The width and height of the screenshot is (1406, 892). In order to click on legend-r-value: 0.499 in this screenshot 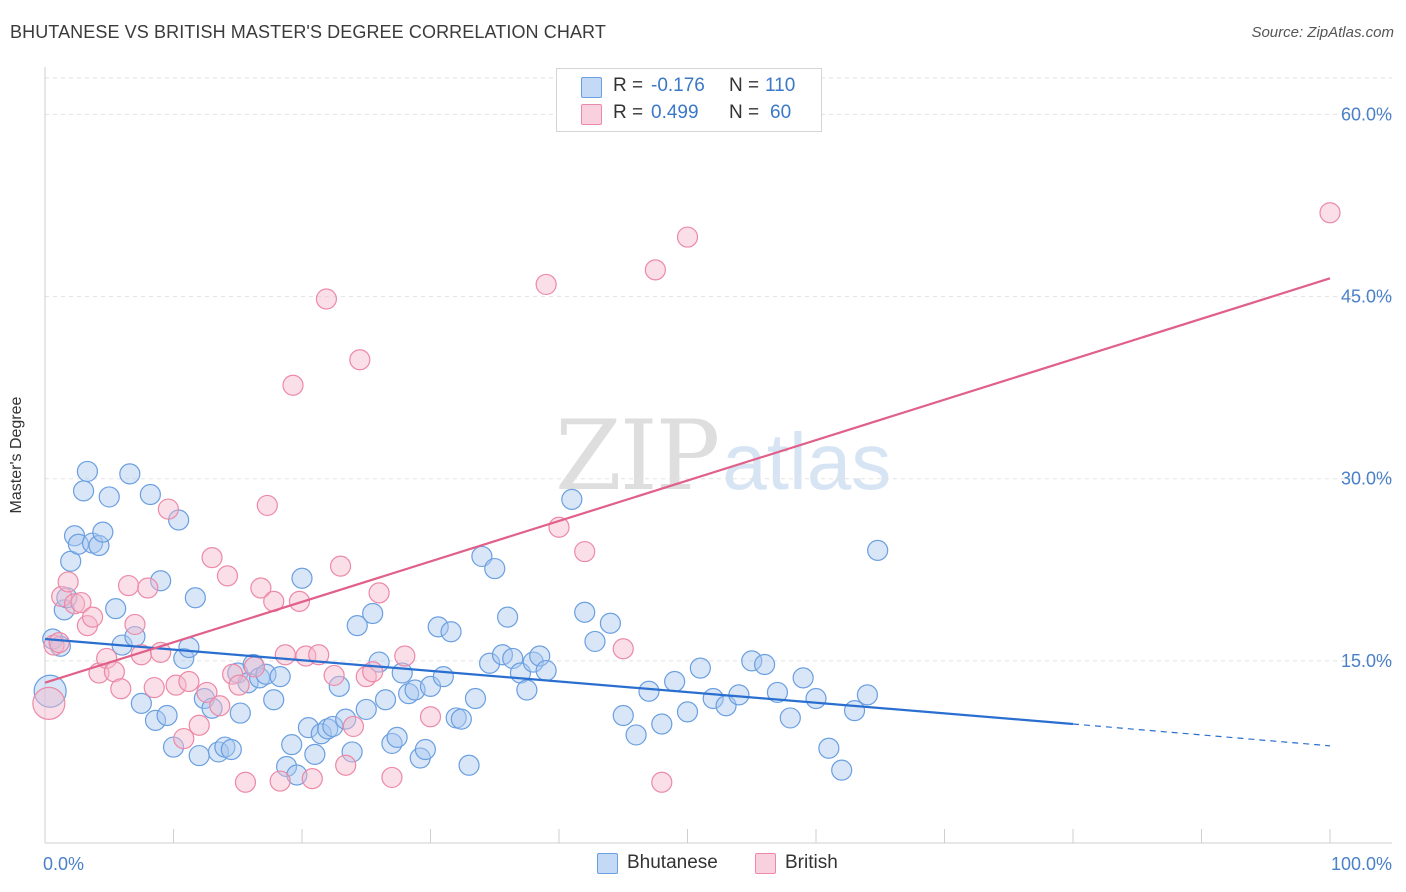, I will do `click(675, 112)`.